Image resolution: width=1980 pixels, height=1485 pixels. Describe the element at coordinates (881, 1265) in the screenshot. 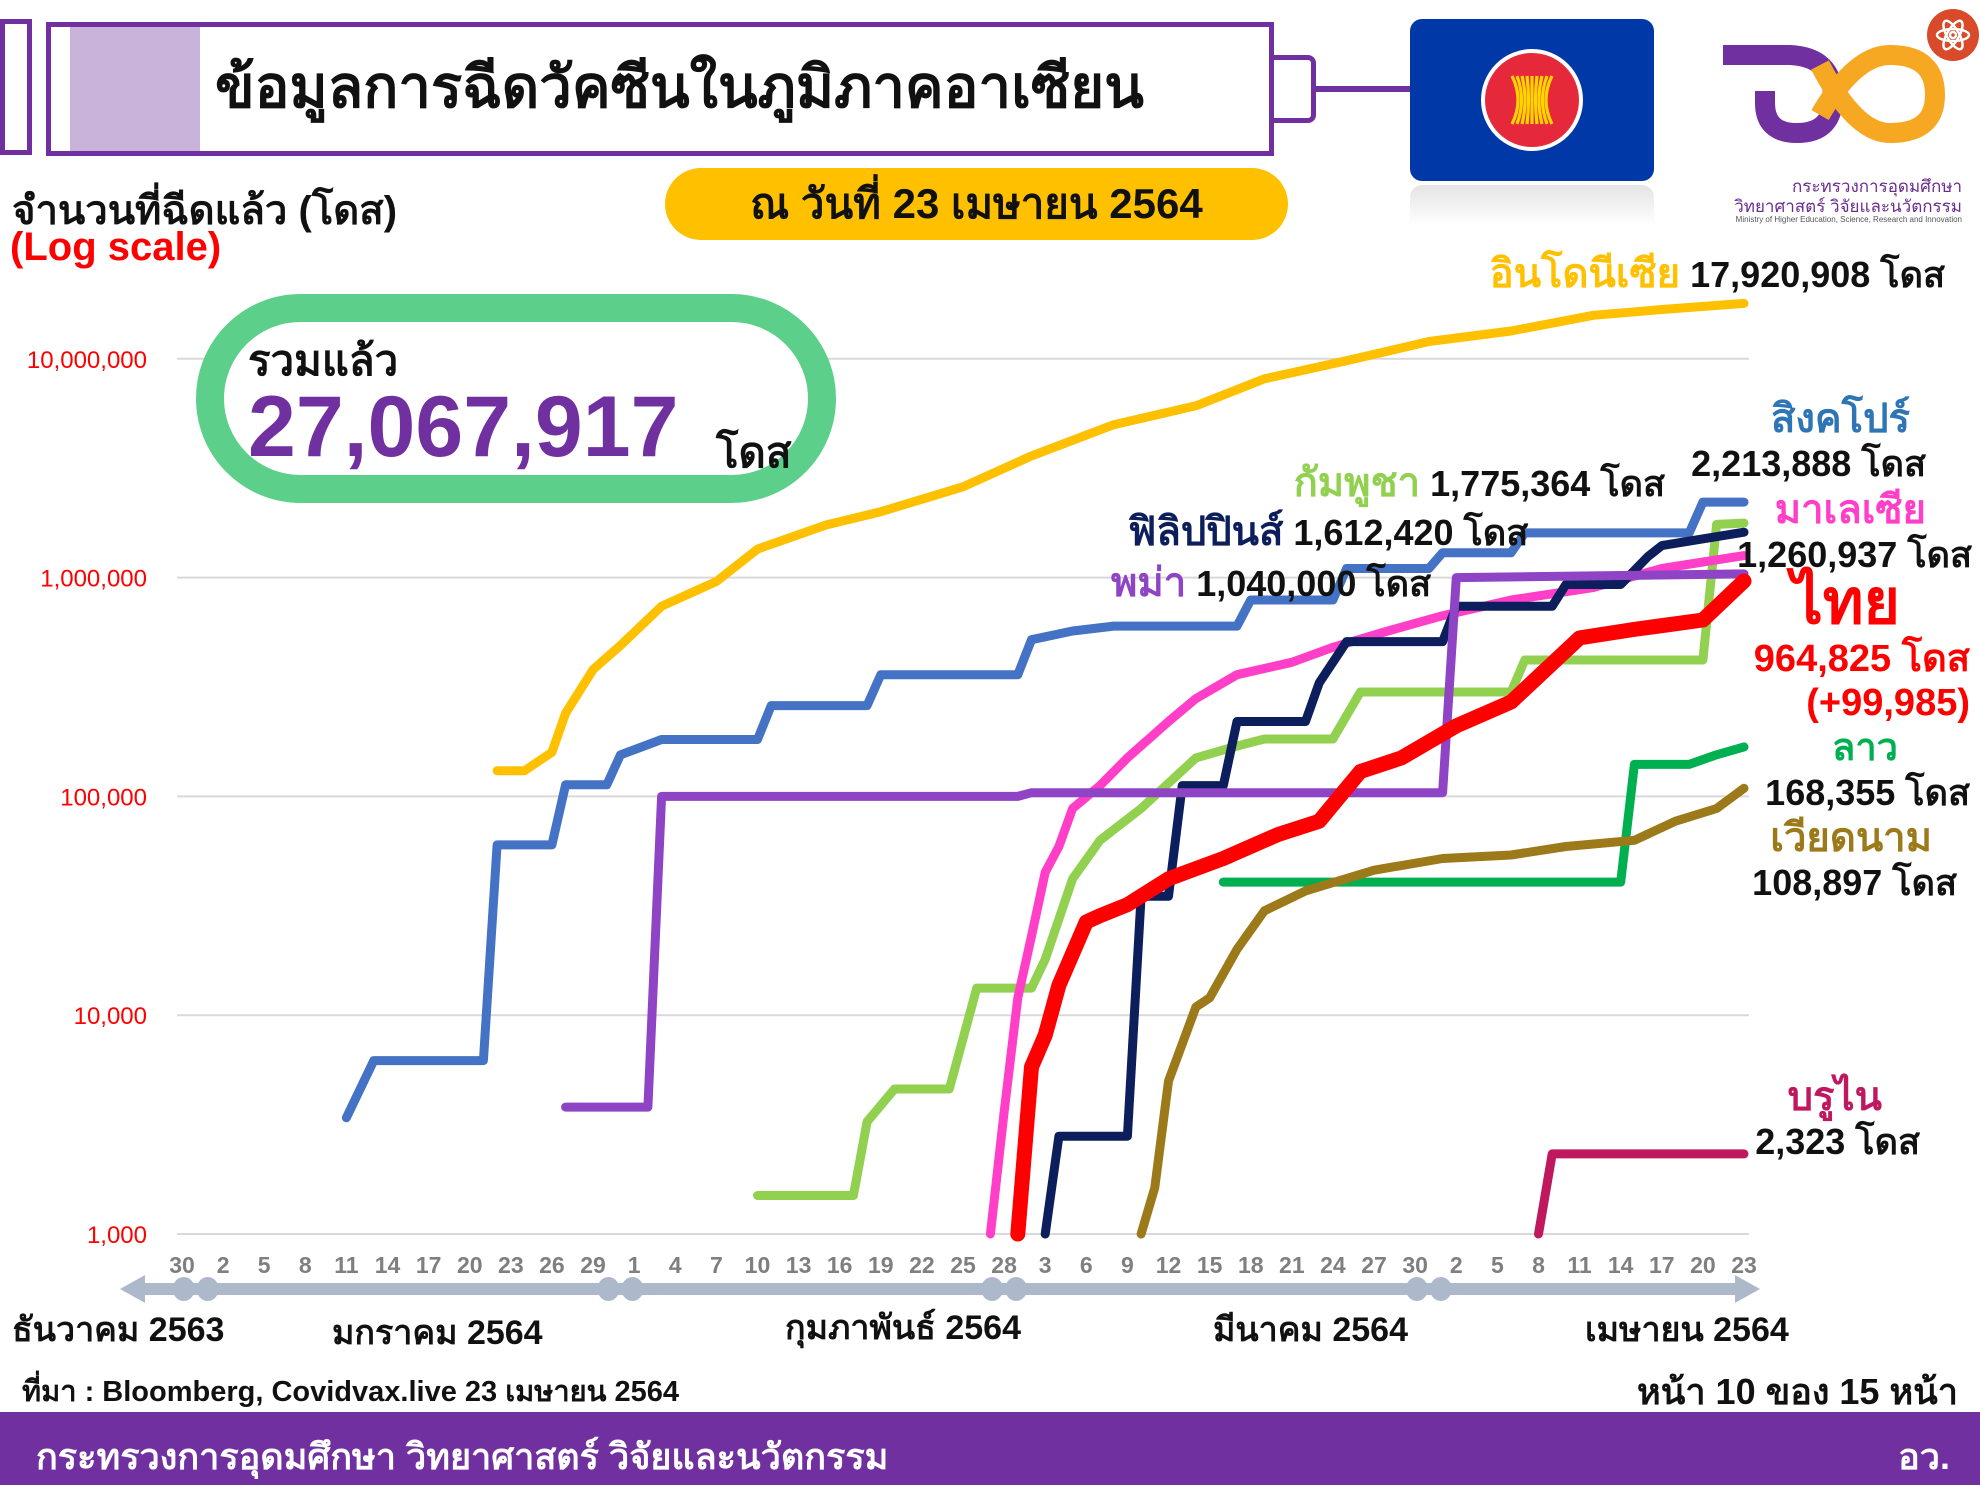

I see `x-tick-label: 19` at that location.